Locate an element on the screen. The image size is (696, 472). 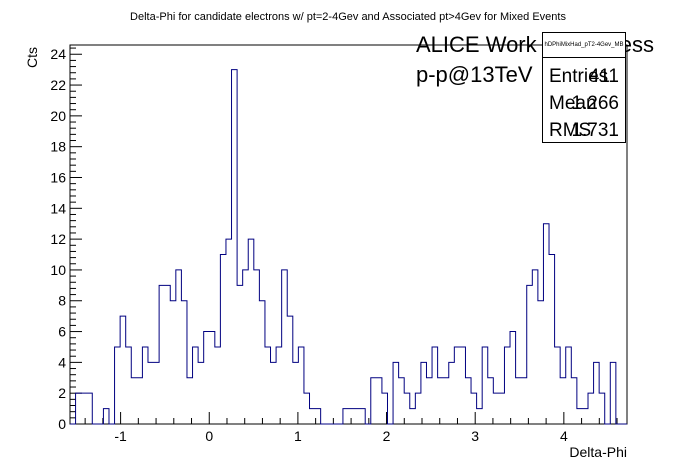
y-tick-label: 12 is located at coordinates (58, 239).